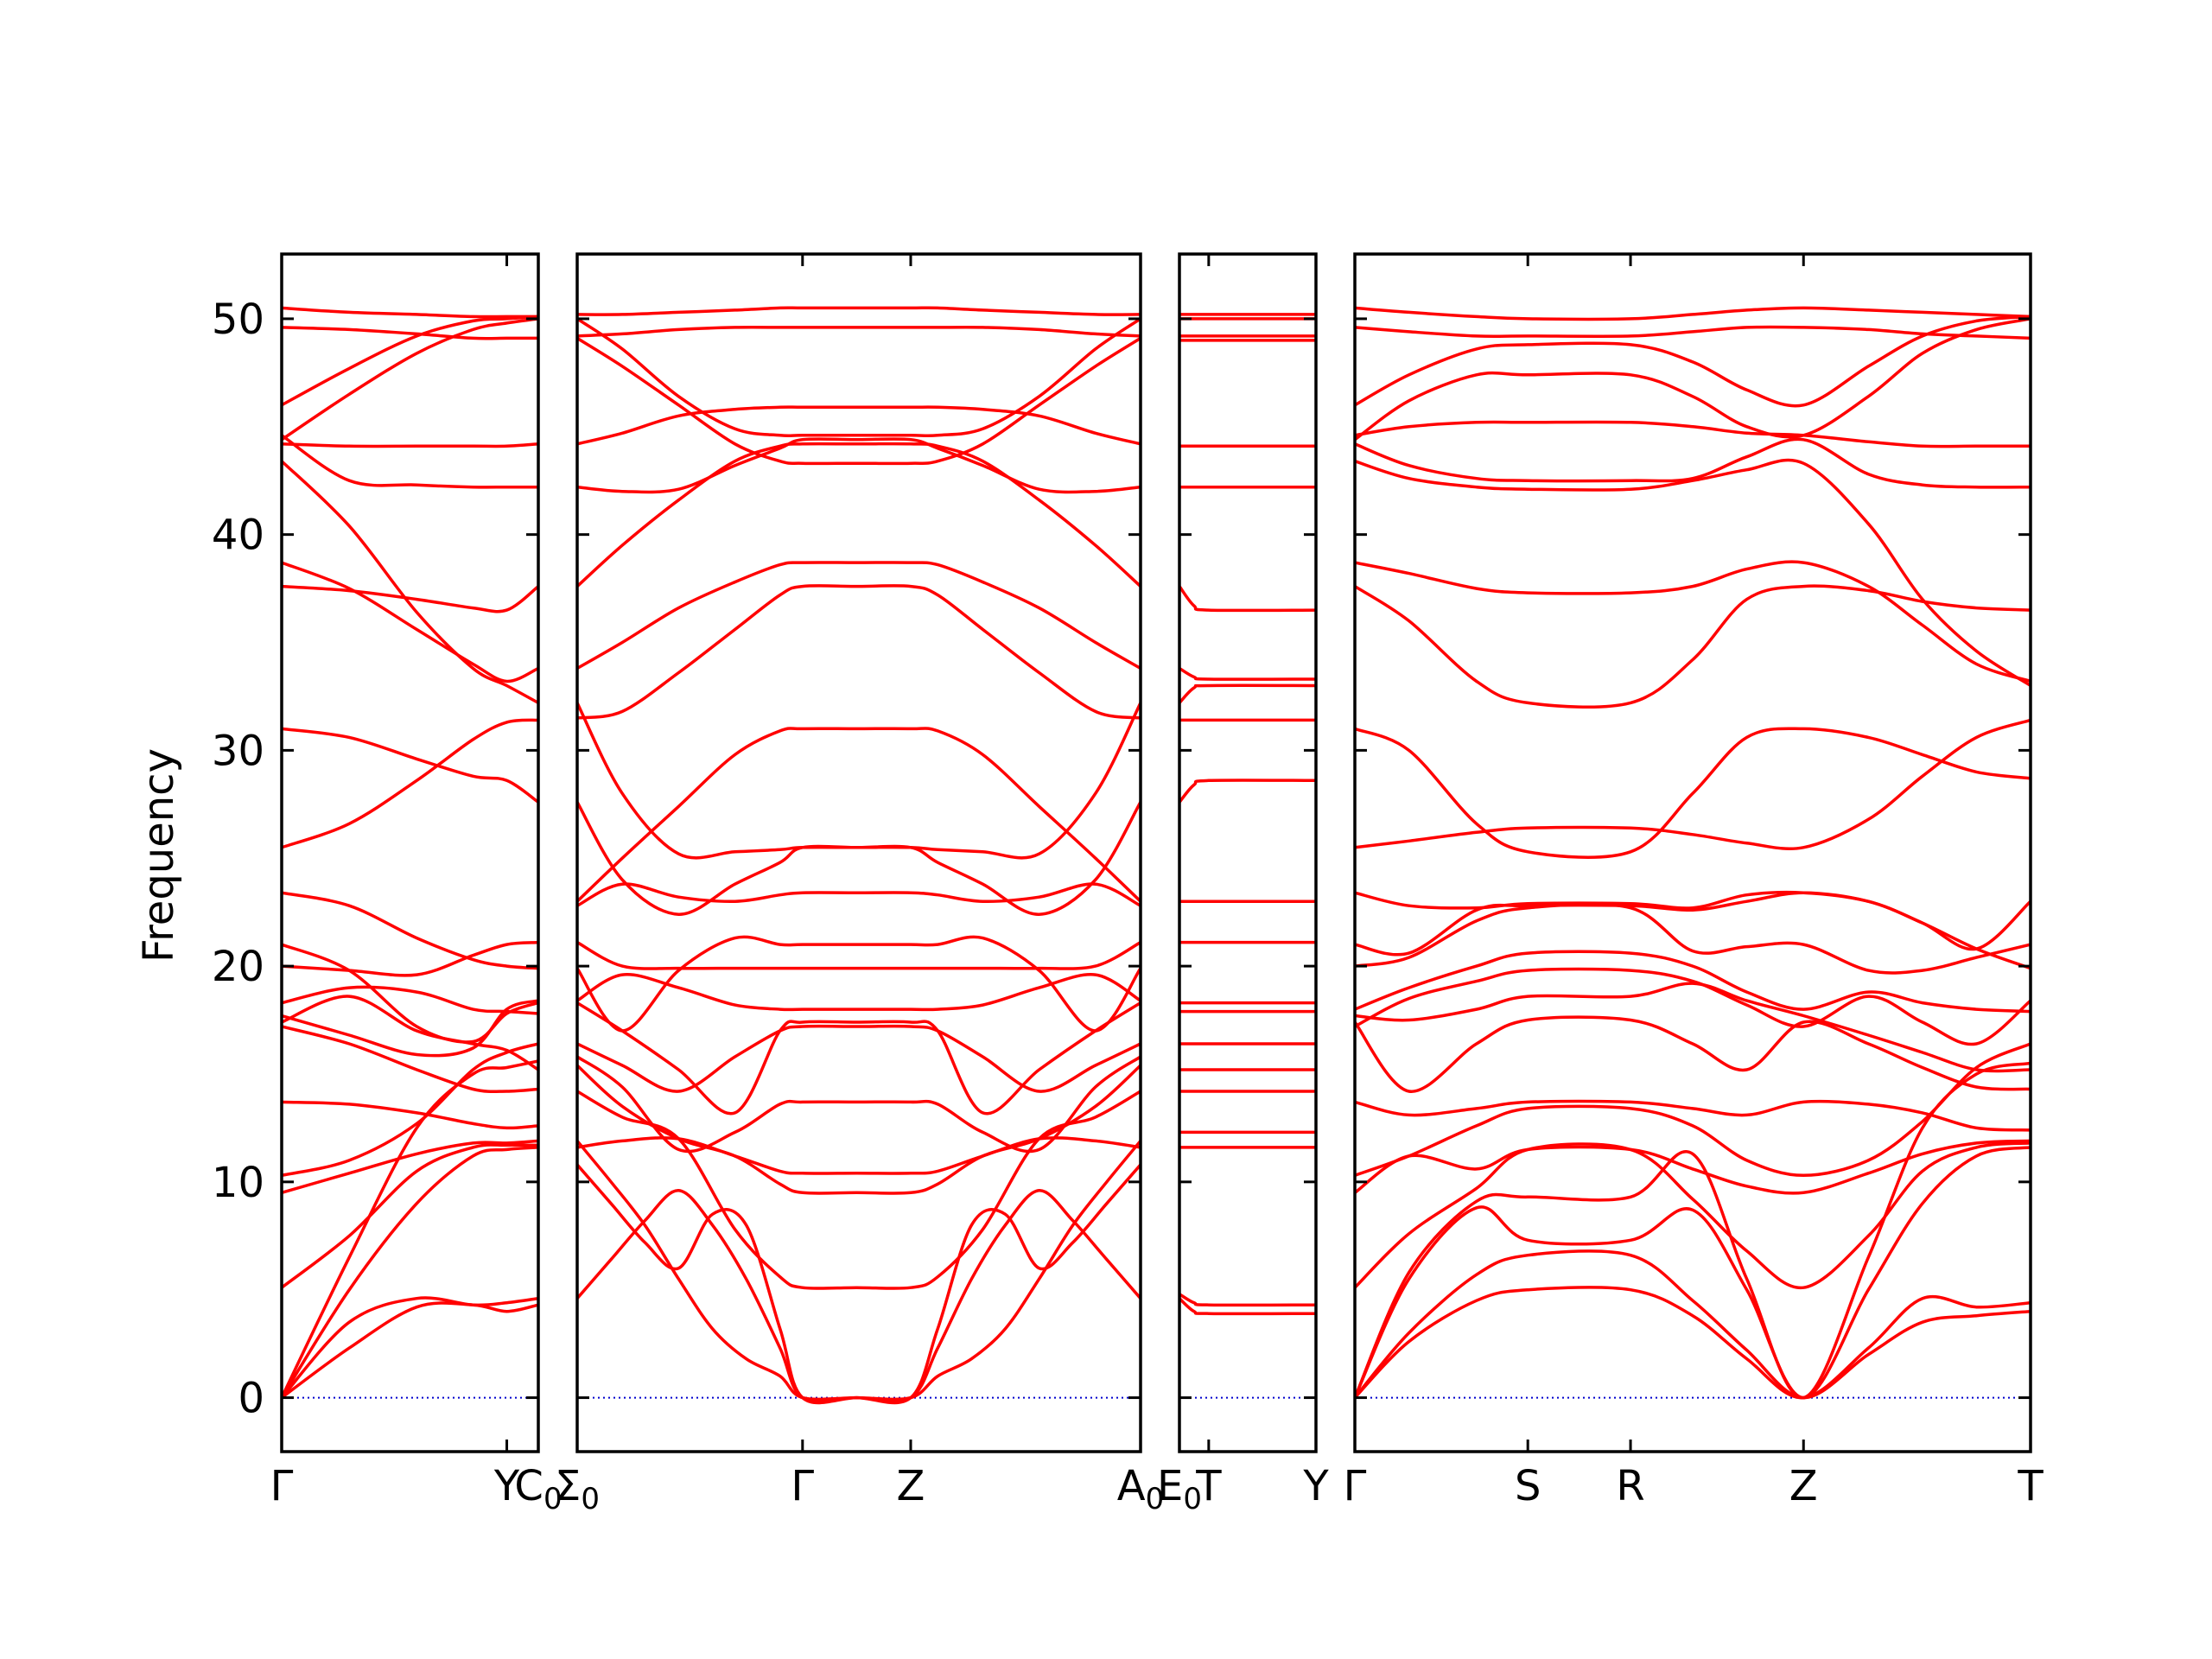 Image resolution: width=2212 pixels, height=1659 pixels. What do you see at coordinates (538, 1489) in the screenshot?
I see `x-tick-label: C0` at bounding box center [538, 1489].